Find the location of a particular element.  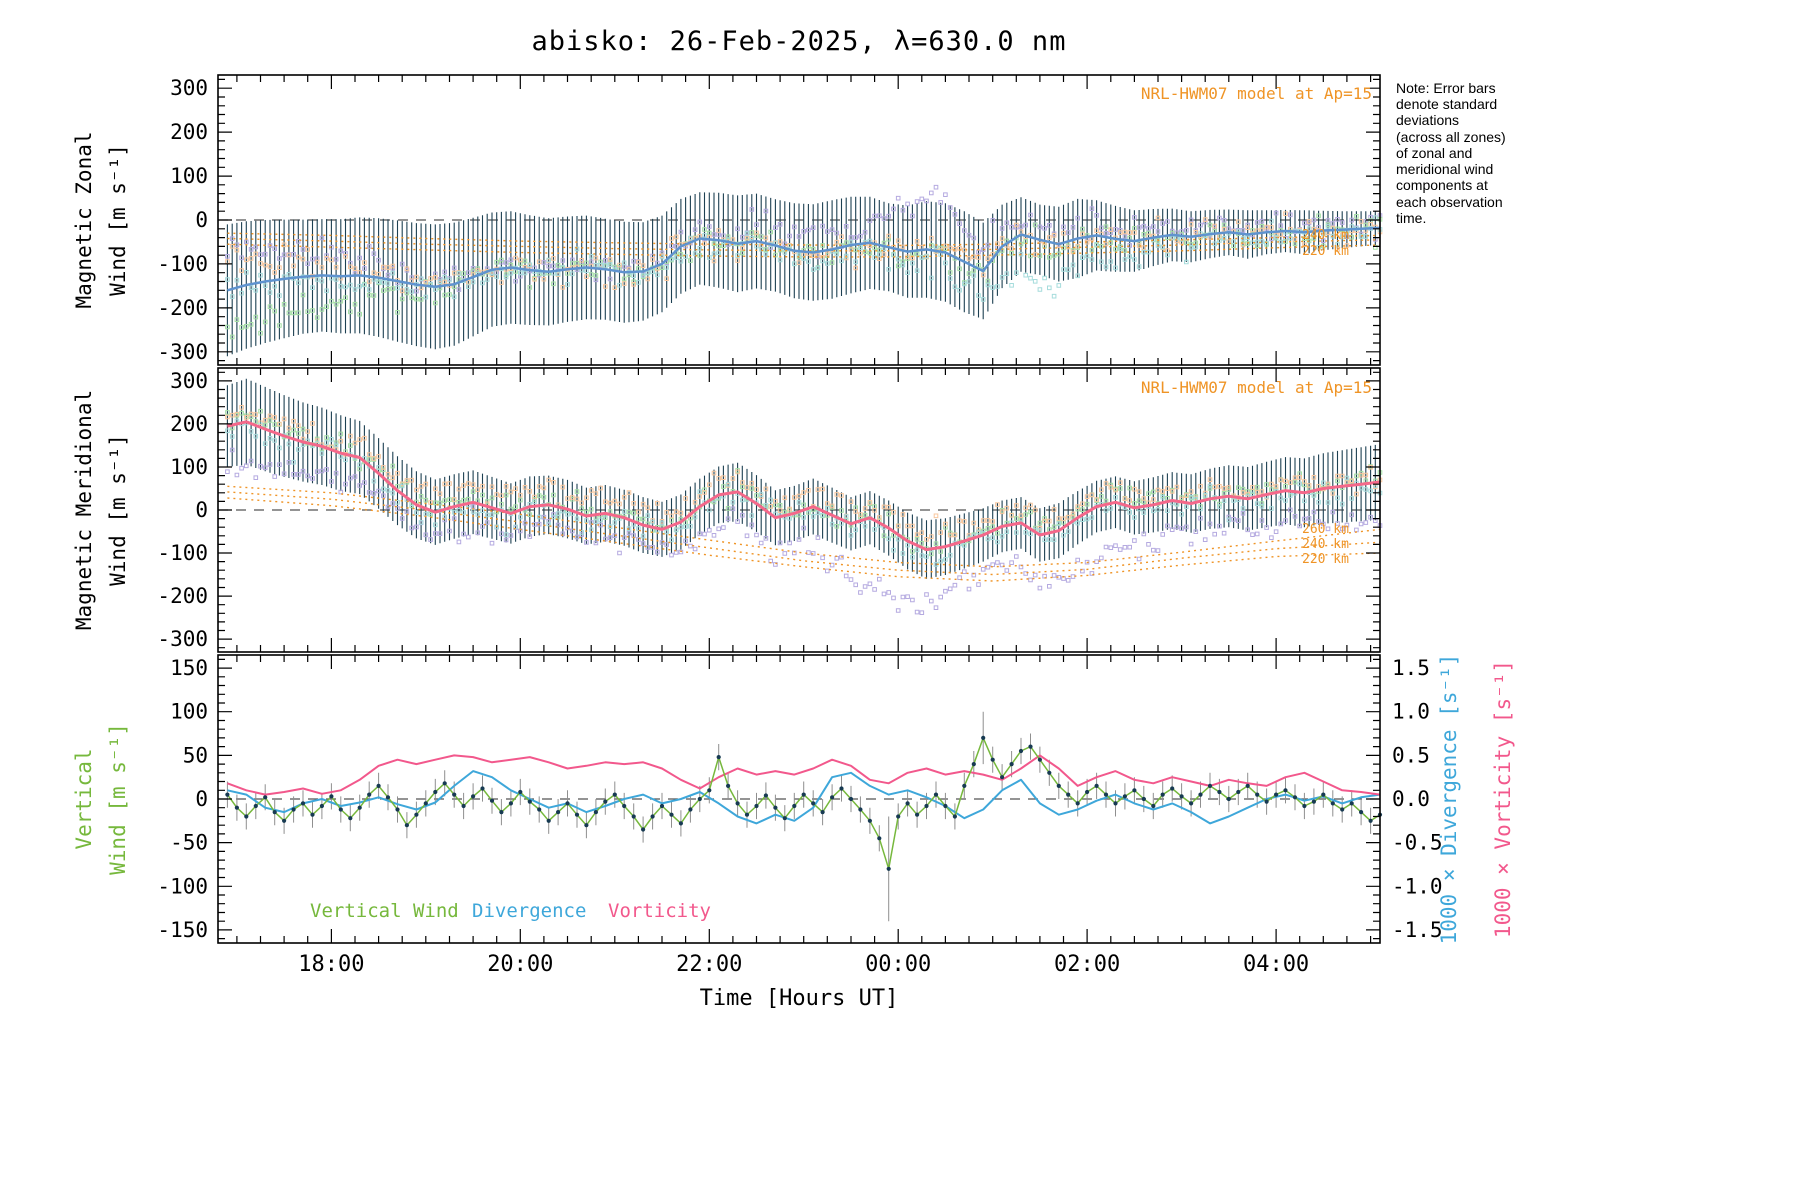

x-tick-label: 22:00 is located at coordinates (709, 964).